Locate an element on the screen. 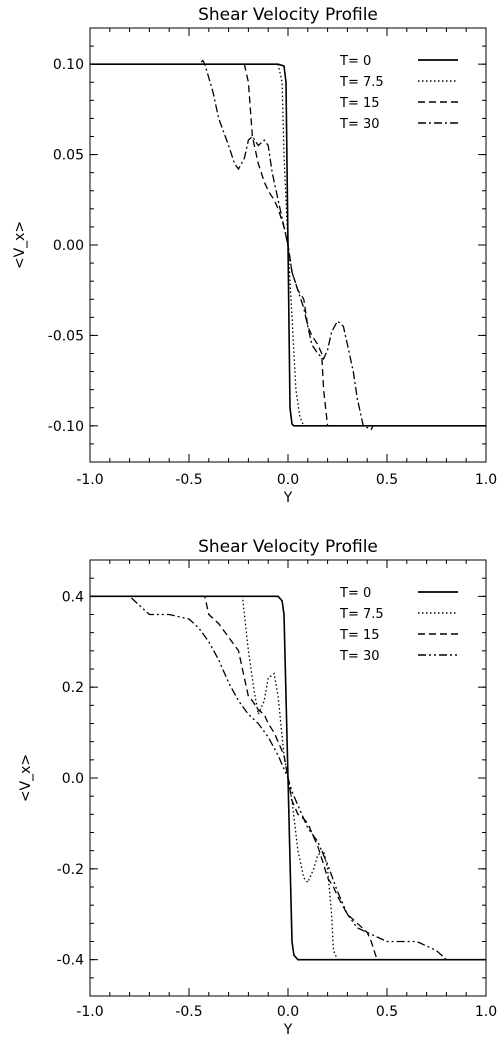 Image resolution: width=500 pixels, height=1040 pixels. y-tick-label: 0.10 is located at coordinates (68, 65).